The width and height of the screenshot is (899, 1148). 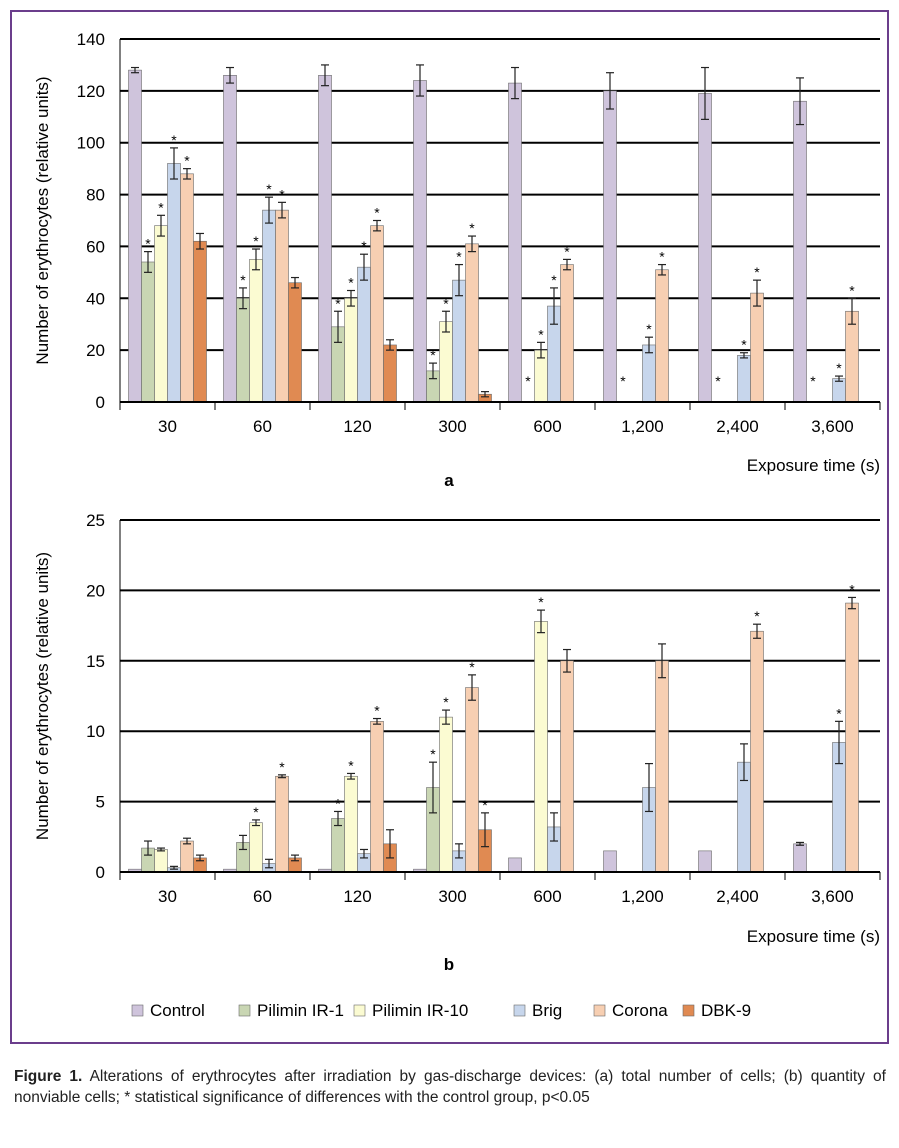 What do you see at coordinates (167, 426) in the screenshot?
I see `x-tick-label: 30` at bounding box center [167, 426].